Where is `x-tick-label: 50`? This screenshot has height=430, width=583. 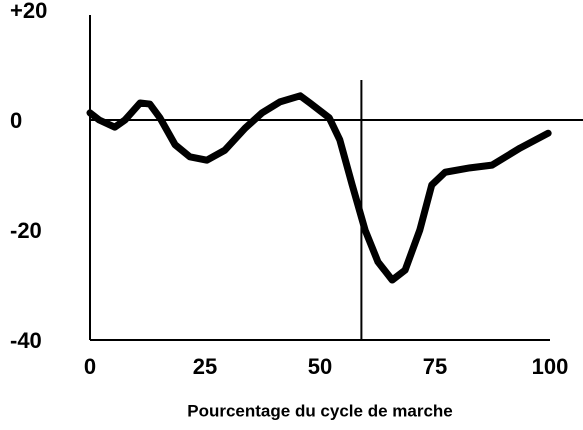
x-tick-label: 50 is located at coordinates (320, 366).